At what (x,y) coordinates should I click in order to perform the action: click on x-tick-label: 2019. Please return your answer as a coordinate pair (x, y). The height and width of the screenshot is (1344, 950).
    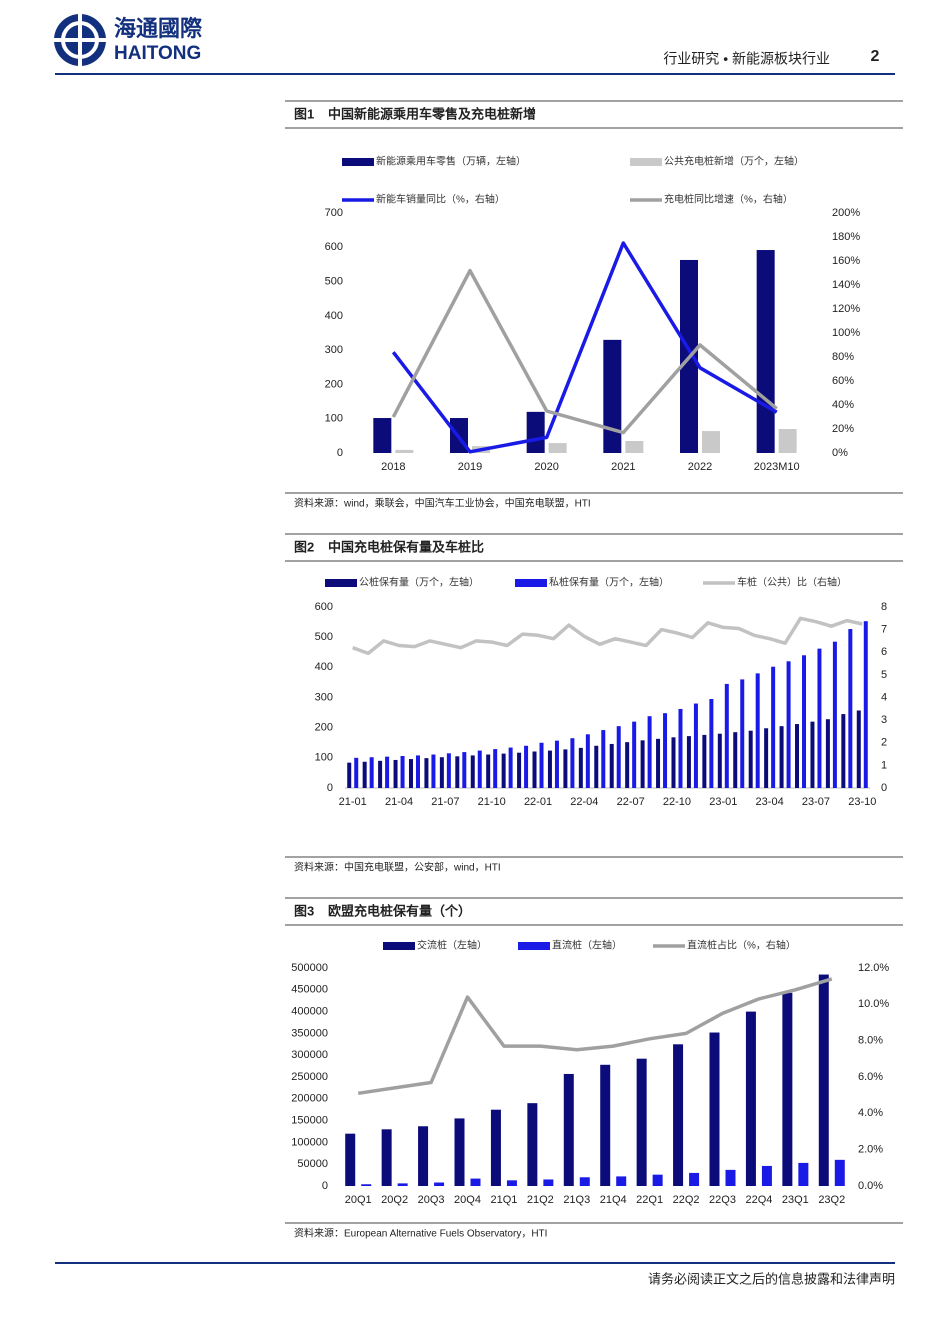
    Looking at the image, I should click on (470, 467).